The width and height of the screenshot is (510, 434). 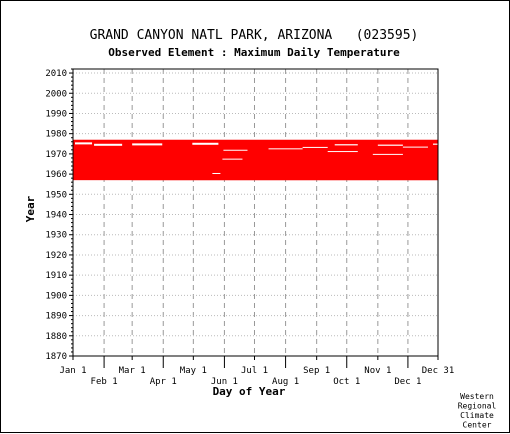 I want to click on x-tick-label: Jul 1, so click(x=254, y=371).